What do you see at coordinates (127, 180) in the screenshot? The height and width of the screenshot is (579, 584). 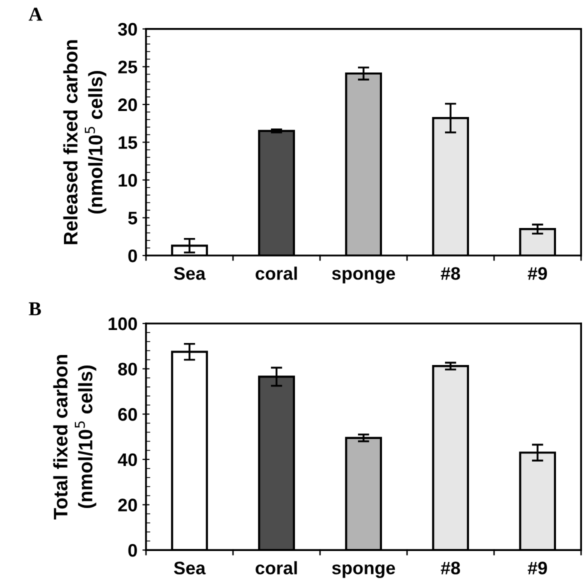 I see `y-tick-label: 10` at bounding box center [127, 180].